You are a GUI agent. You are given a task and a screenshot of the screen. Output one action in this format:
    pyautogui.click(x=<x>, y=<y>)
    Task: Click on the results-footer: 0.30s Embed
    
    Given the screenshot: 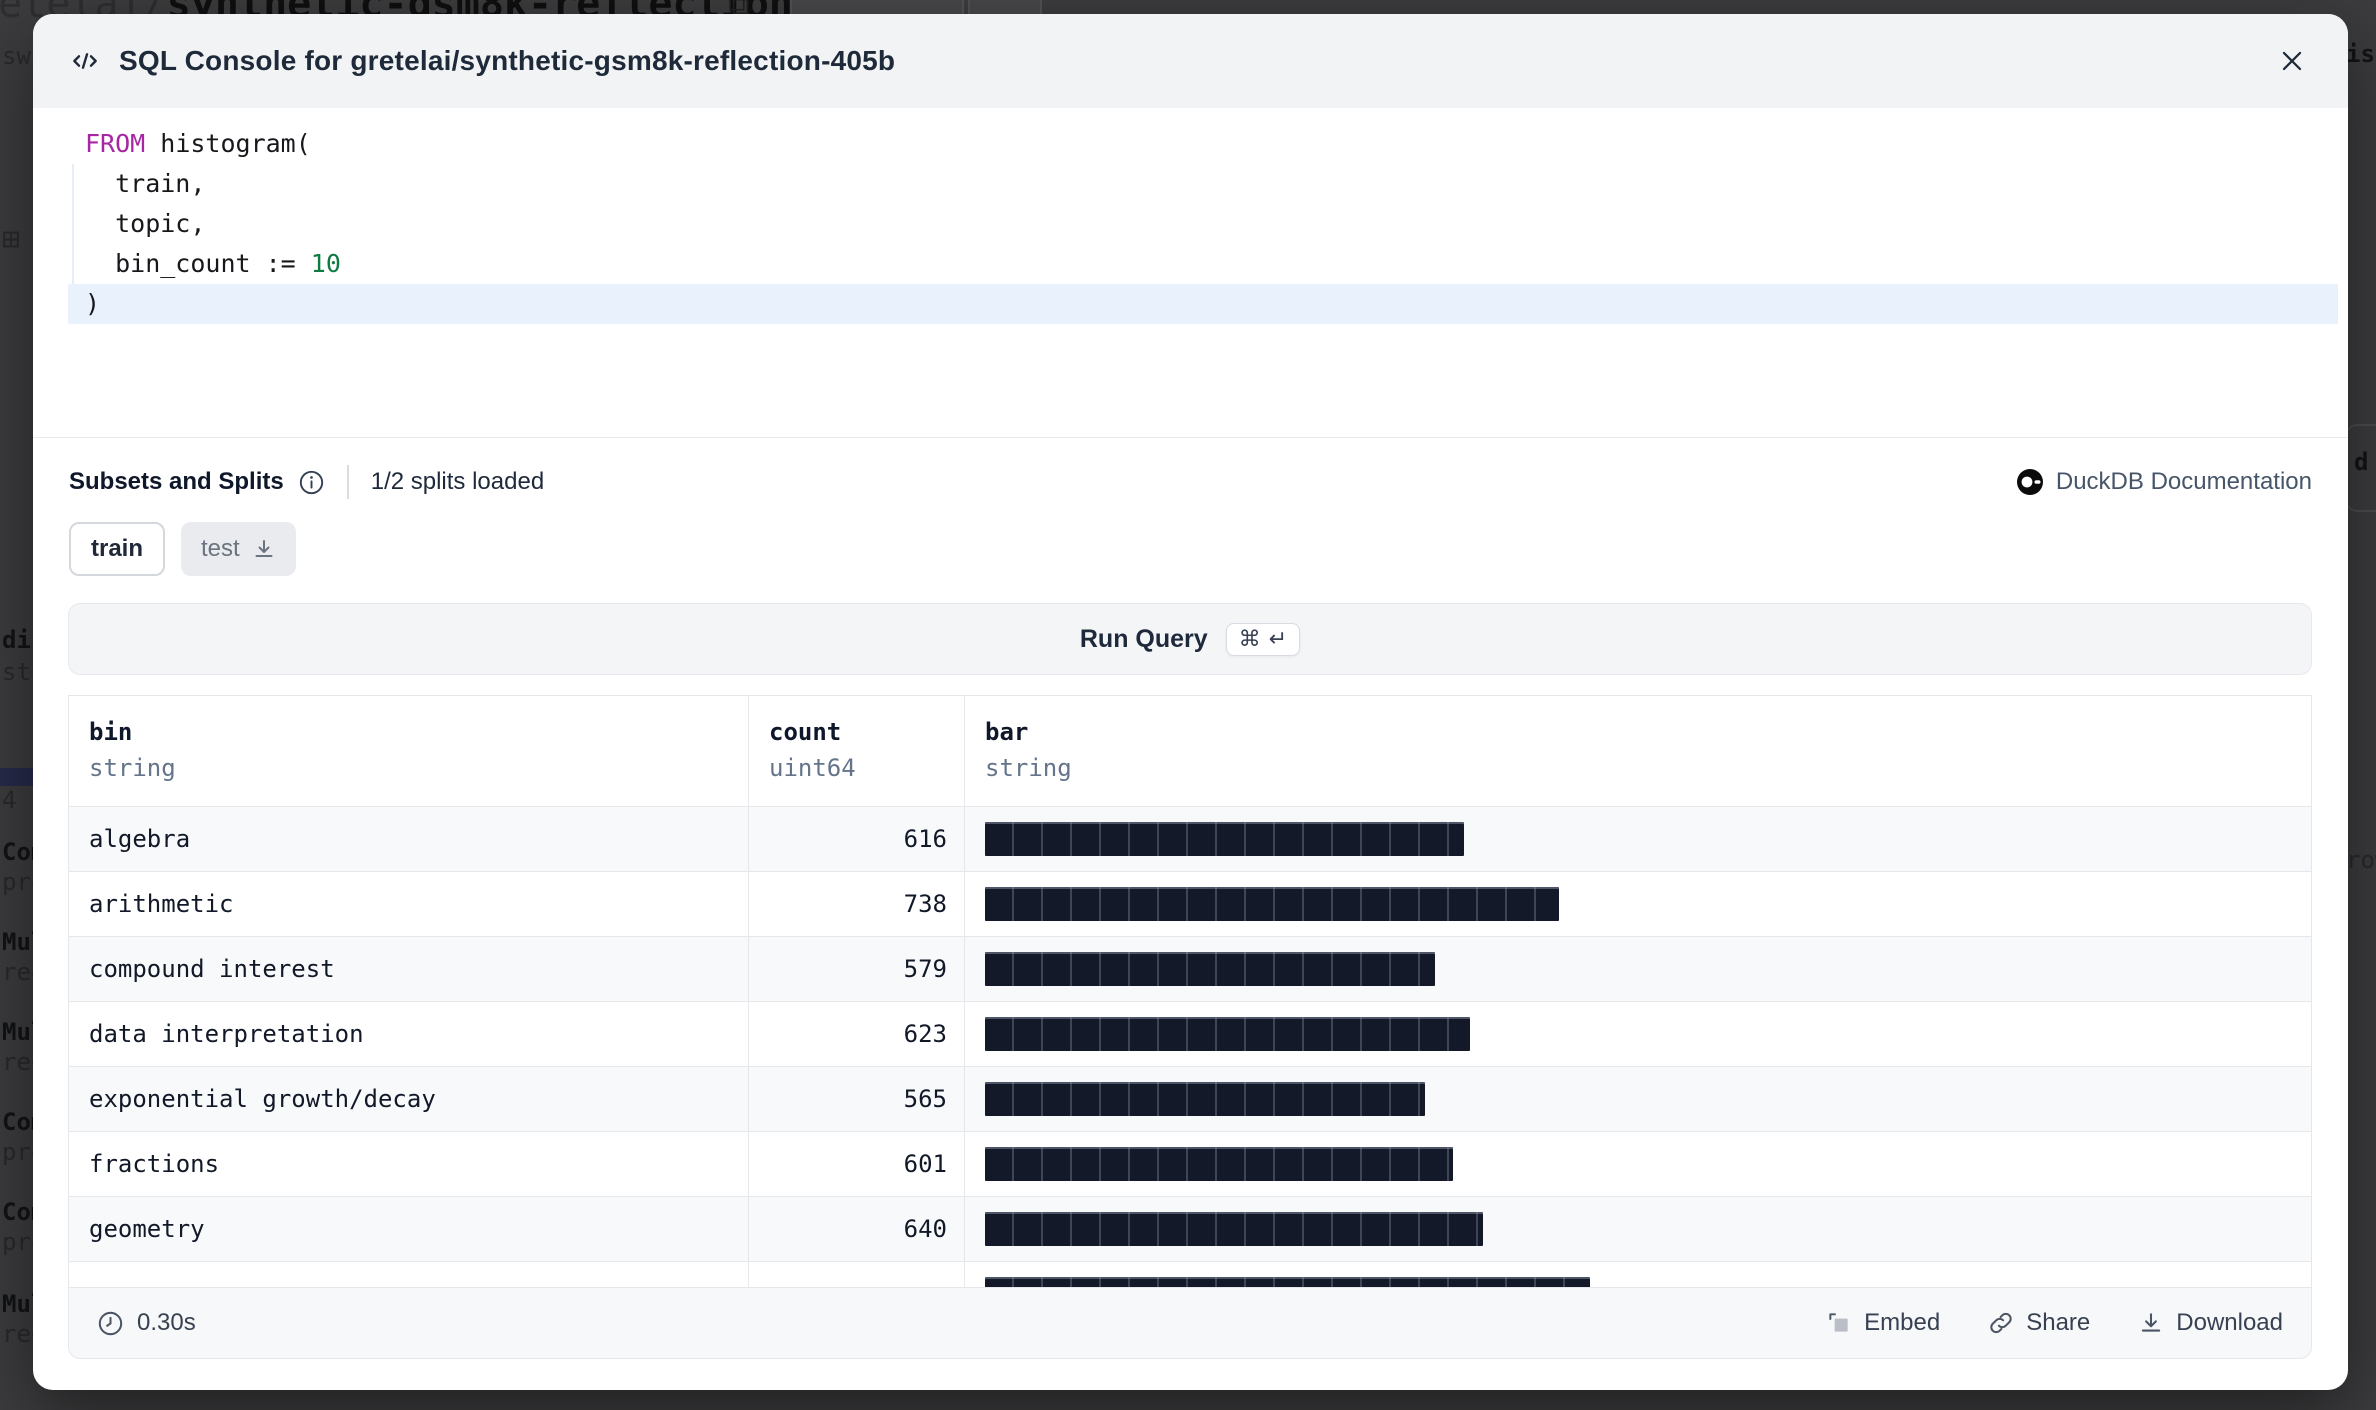 What is the action you would take?
    pyautogui.click(x=1190, y=1323)
    